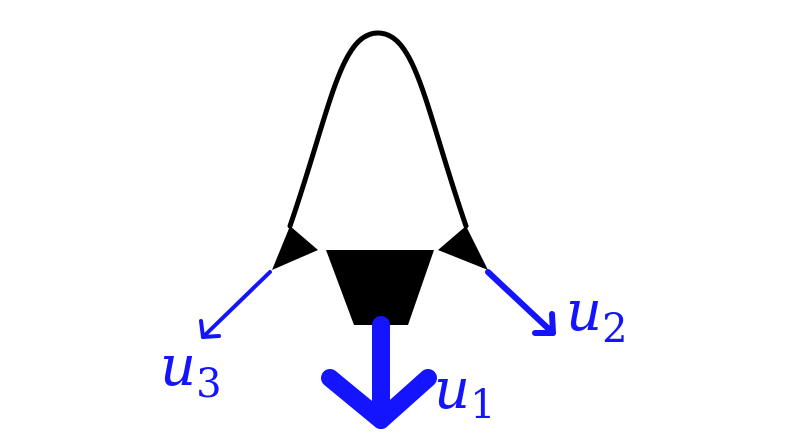 Image resolution: width=804 pixels, height=448 pixels. I want to click on label-u3: u3, so click(191, 370).